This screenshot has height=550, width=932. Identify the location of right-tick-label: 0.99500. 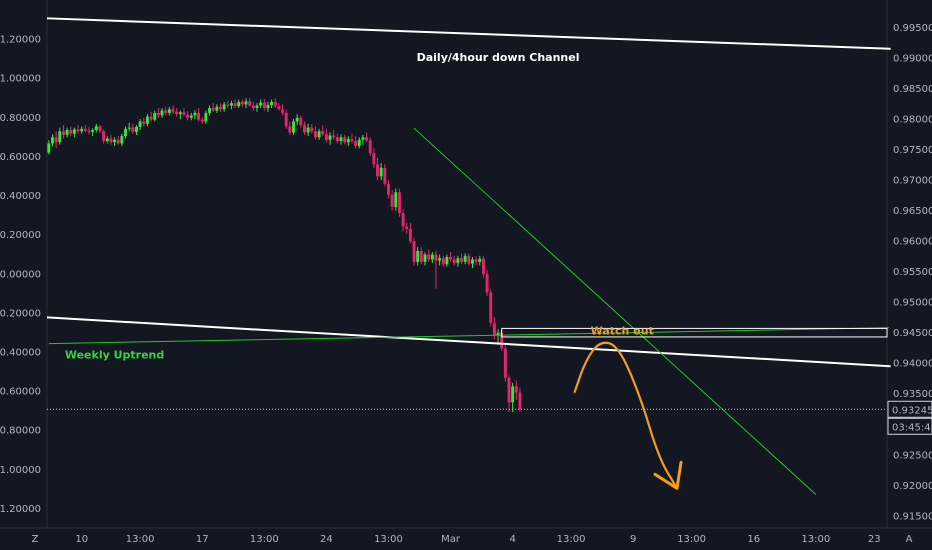
(912, 28).